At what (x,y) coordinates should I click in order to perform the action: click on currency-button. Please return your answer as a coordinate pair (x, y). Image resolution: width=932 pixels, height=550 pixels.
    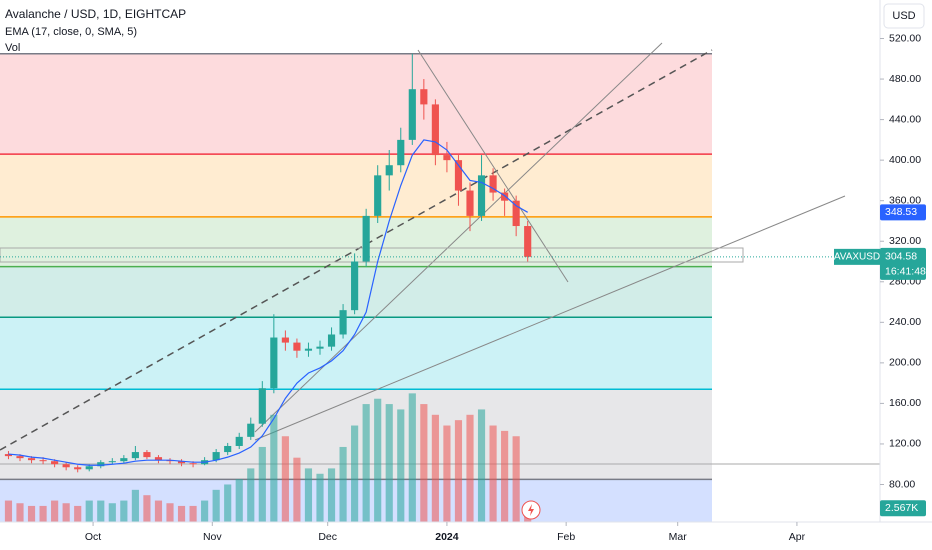
    Looking at the image, I should click on (904, 16).